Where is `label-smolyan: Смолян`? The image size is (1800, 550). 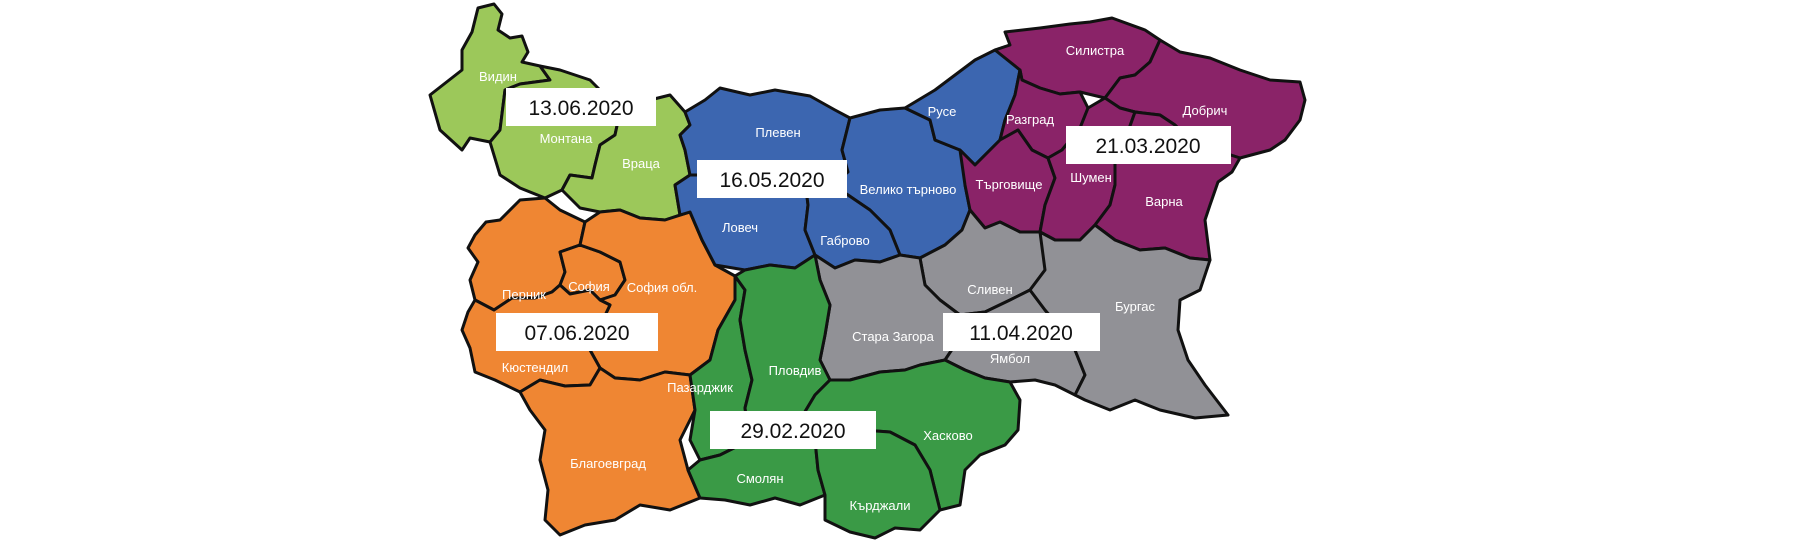 label-smolyan: Смолян is located at coordinates (759, 478).